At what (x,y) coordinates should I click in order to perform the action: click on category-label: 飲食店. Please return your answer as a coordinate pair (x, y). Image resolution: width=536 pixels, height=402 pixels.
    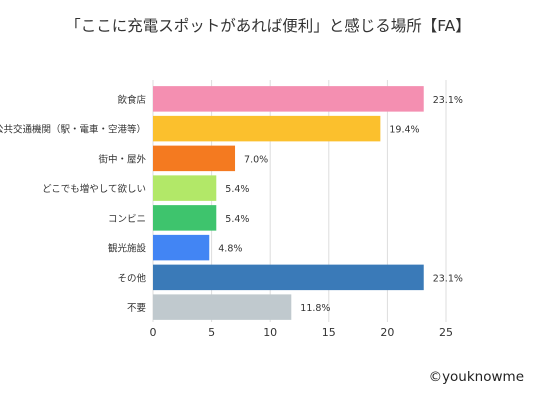
    Looking at the image, I should click on (131, 100).